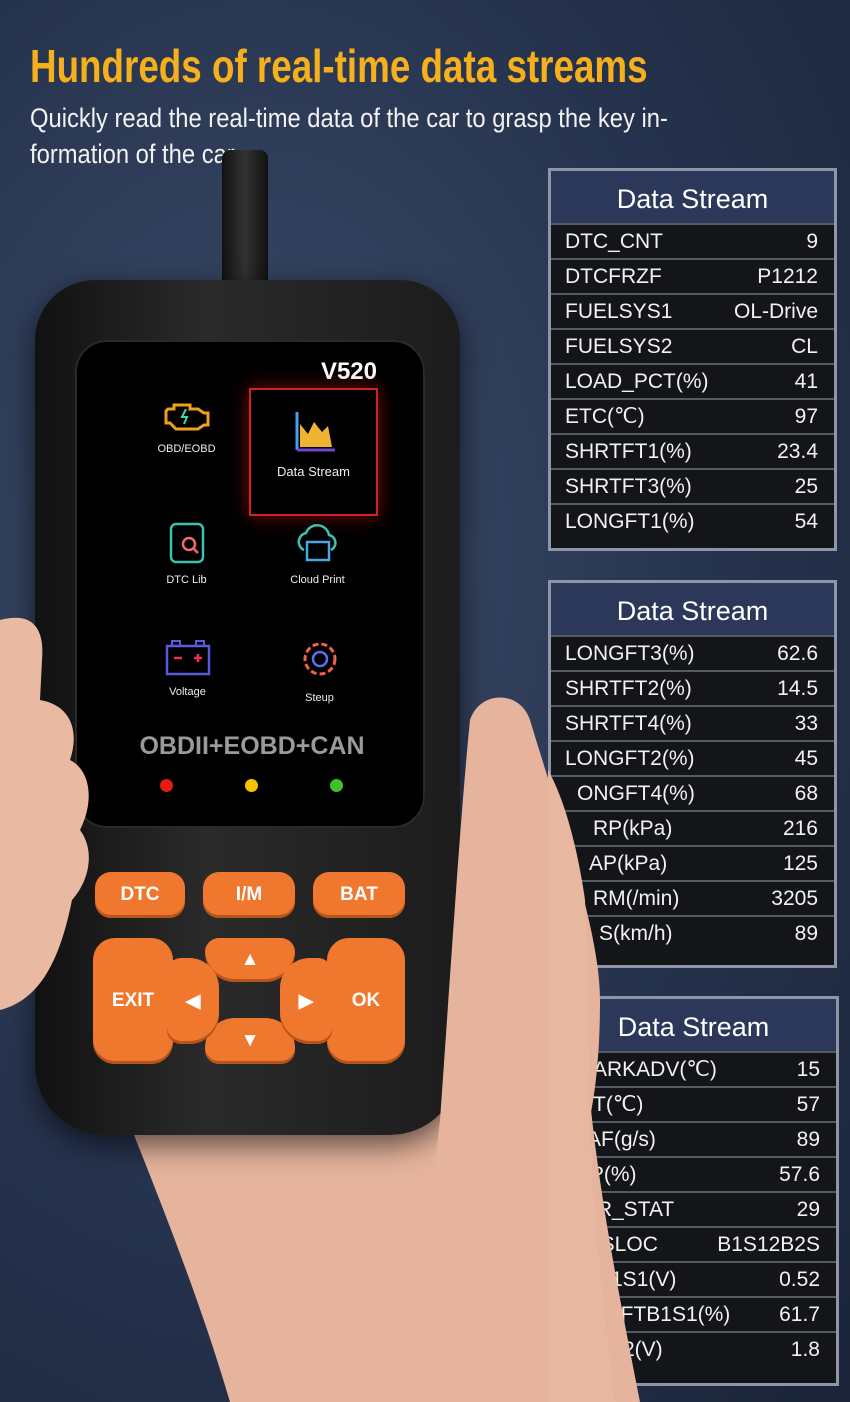  I want to click on param-value: 9, so click(812, 241).